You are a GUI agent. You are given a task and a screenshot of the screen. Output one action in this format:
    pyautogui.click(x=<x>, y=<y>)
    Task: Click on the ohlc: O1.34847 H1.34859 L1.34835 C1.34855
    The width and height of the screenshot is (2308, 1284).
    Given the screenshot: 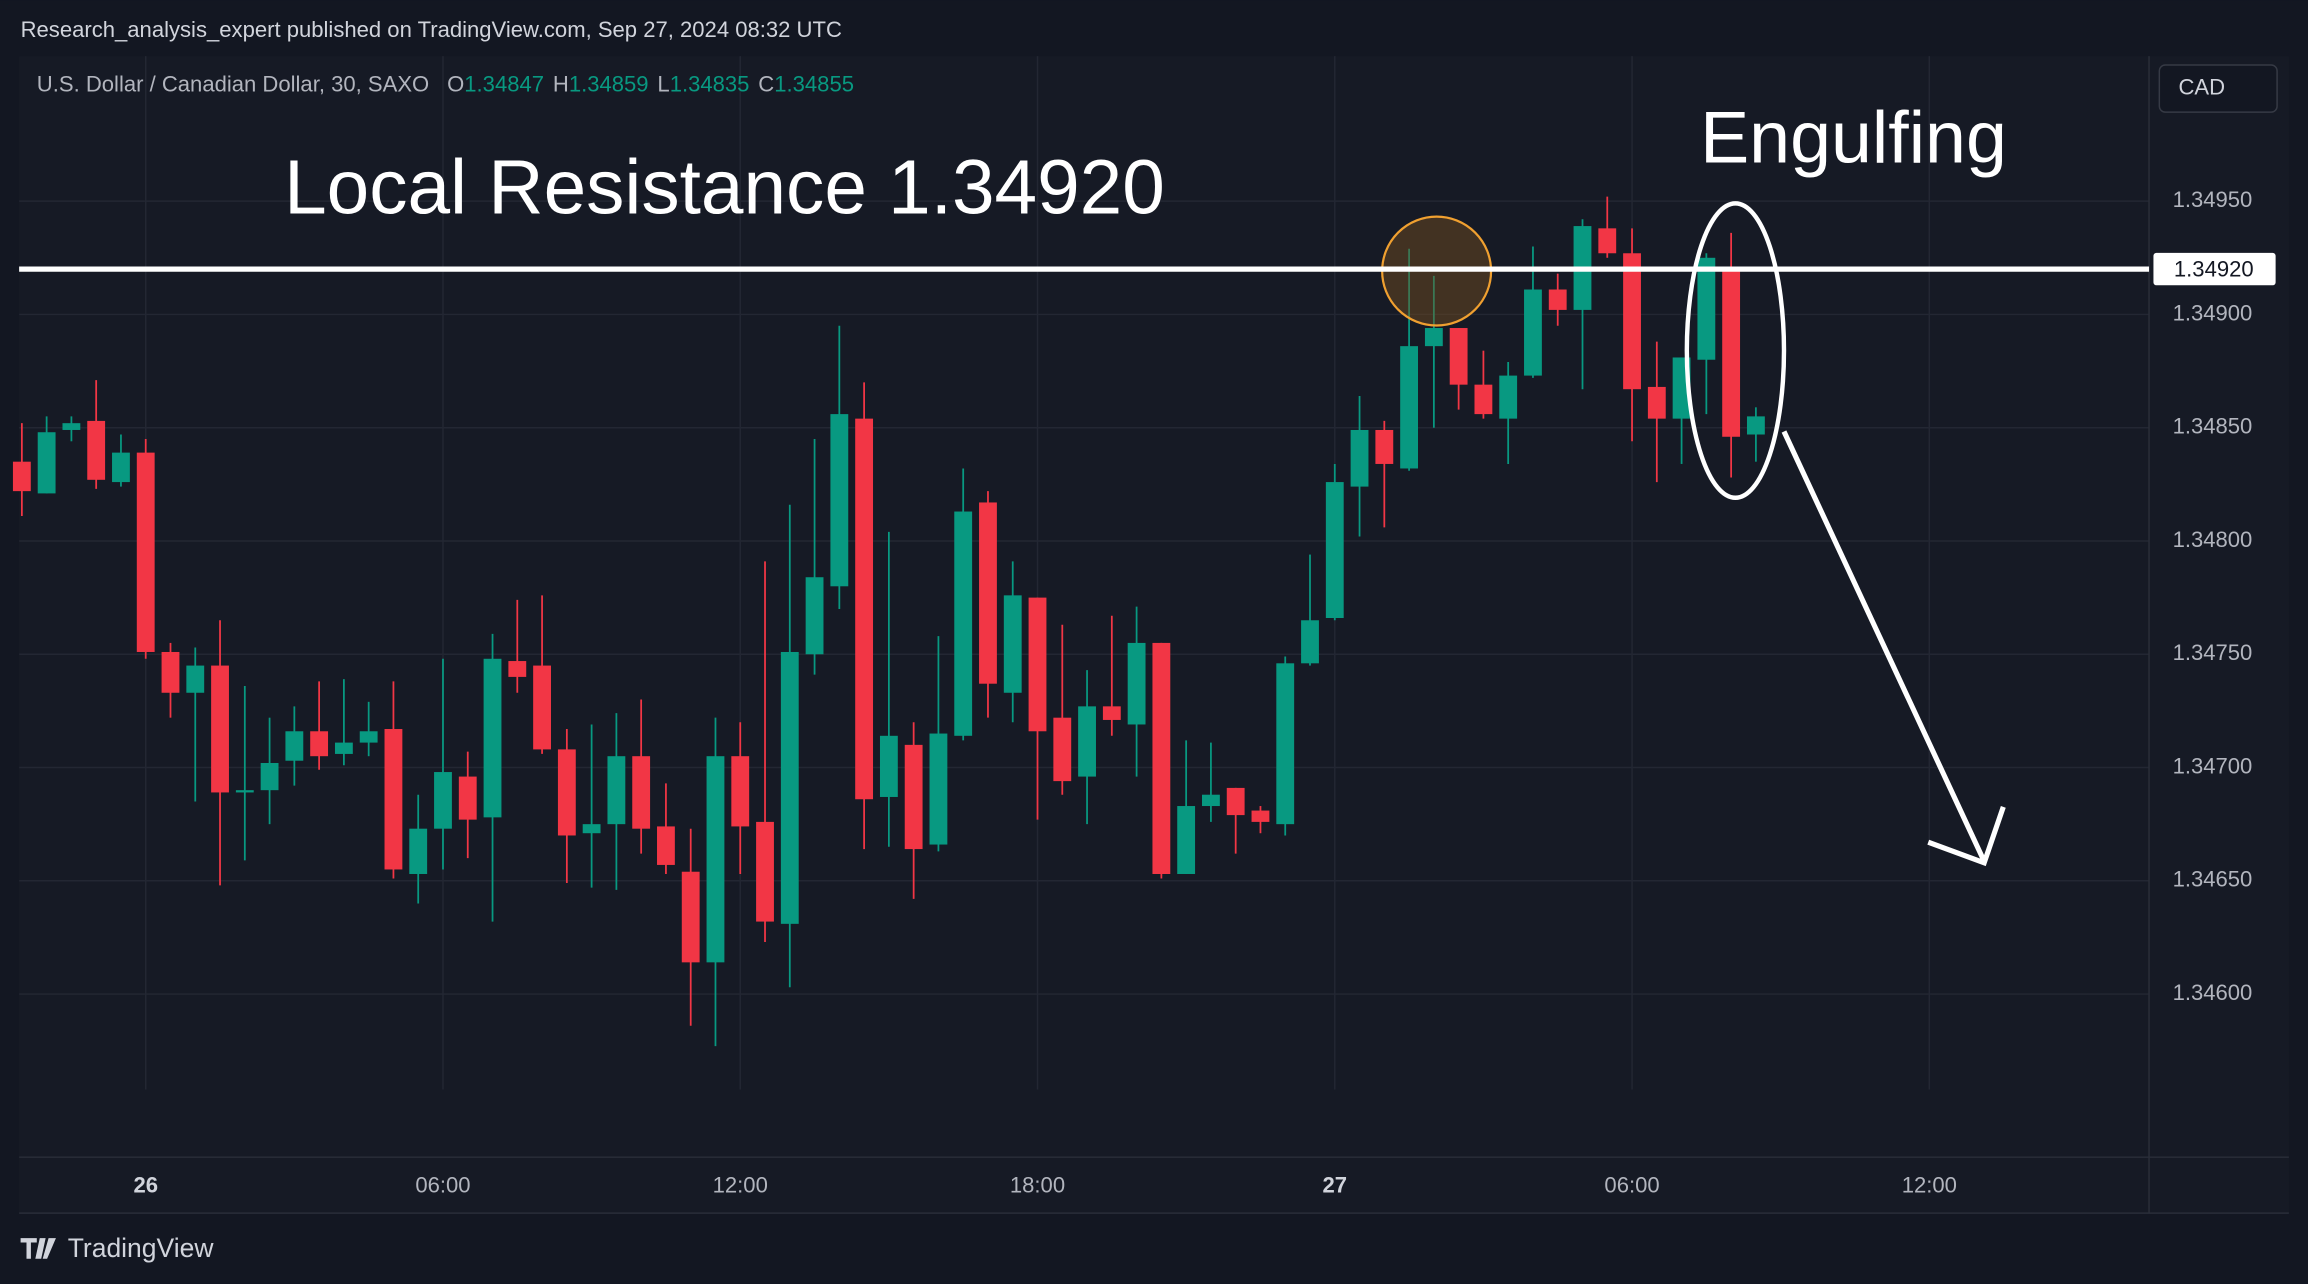 What is the action you would take?
    pyautogui.click(x=650, y=83)
    